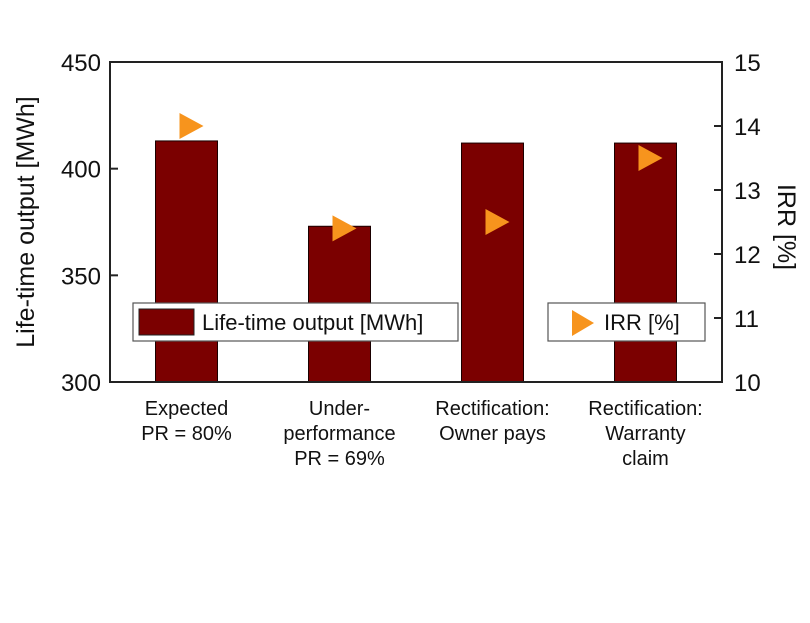 The height and width of the screenshot is (623, 810). I want to click on x-tick-label-0: Expected PR = 80%, so click(186, 421).